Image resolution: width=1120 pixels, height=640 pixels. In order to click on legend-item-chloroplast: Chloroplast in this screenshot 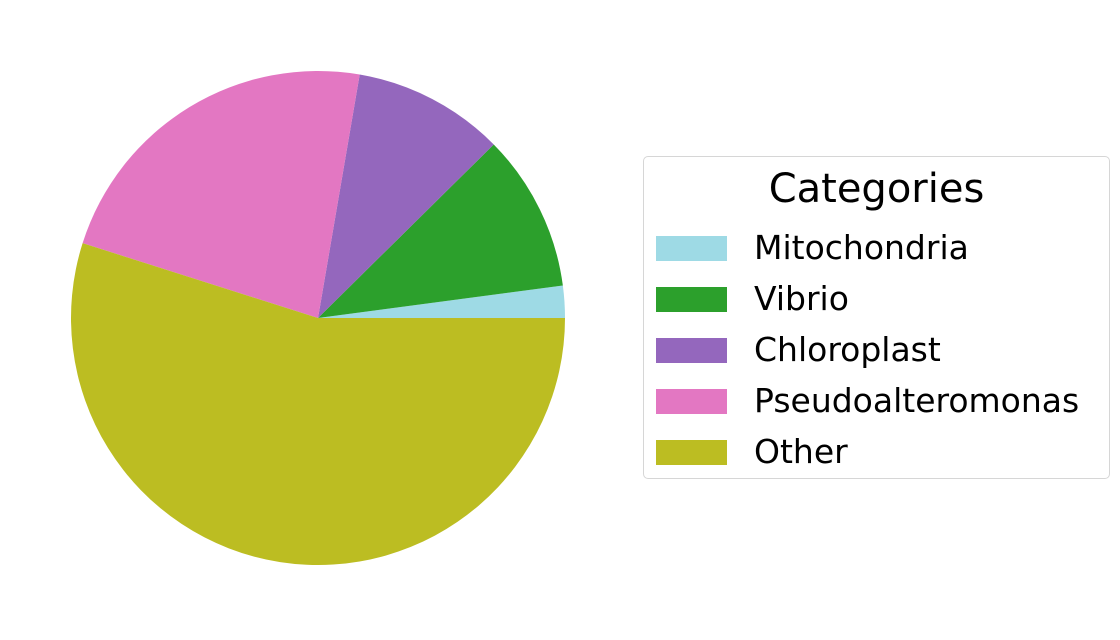, I will do `click(798, 350)`.